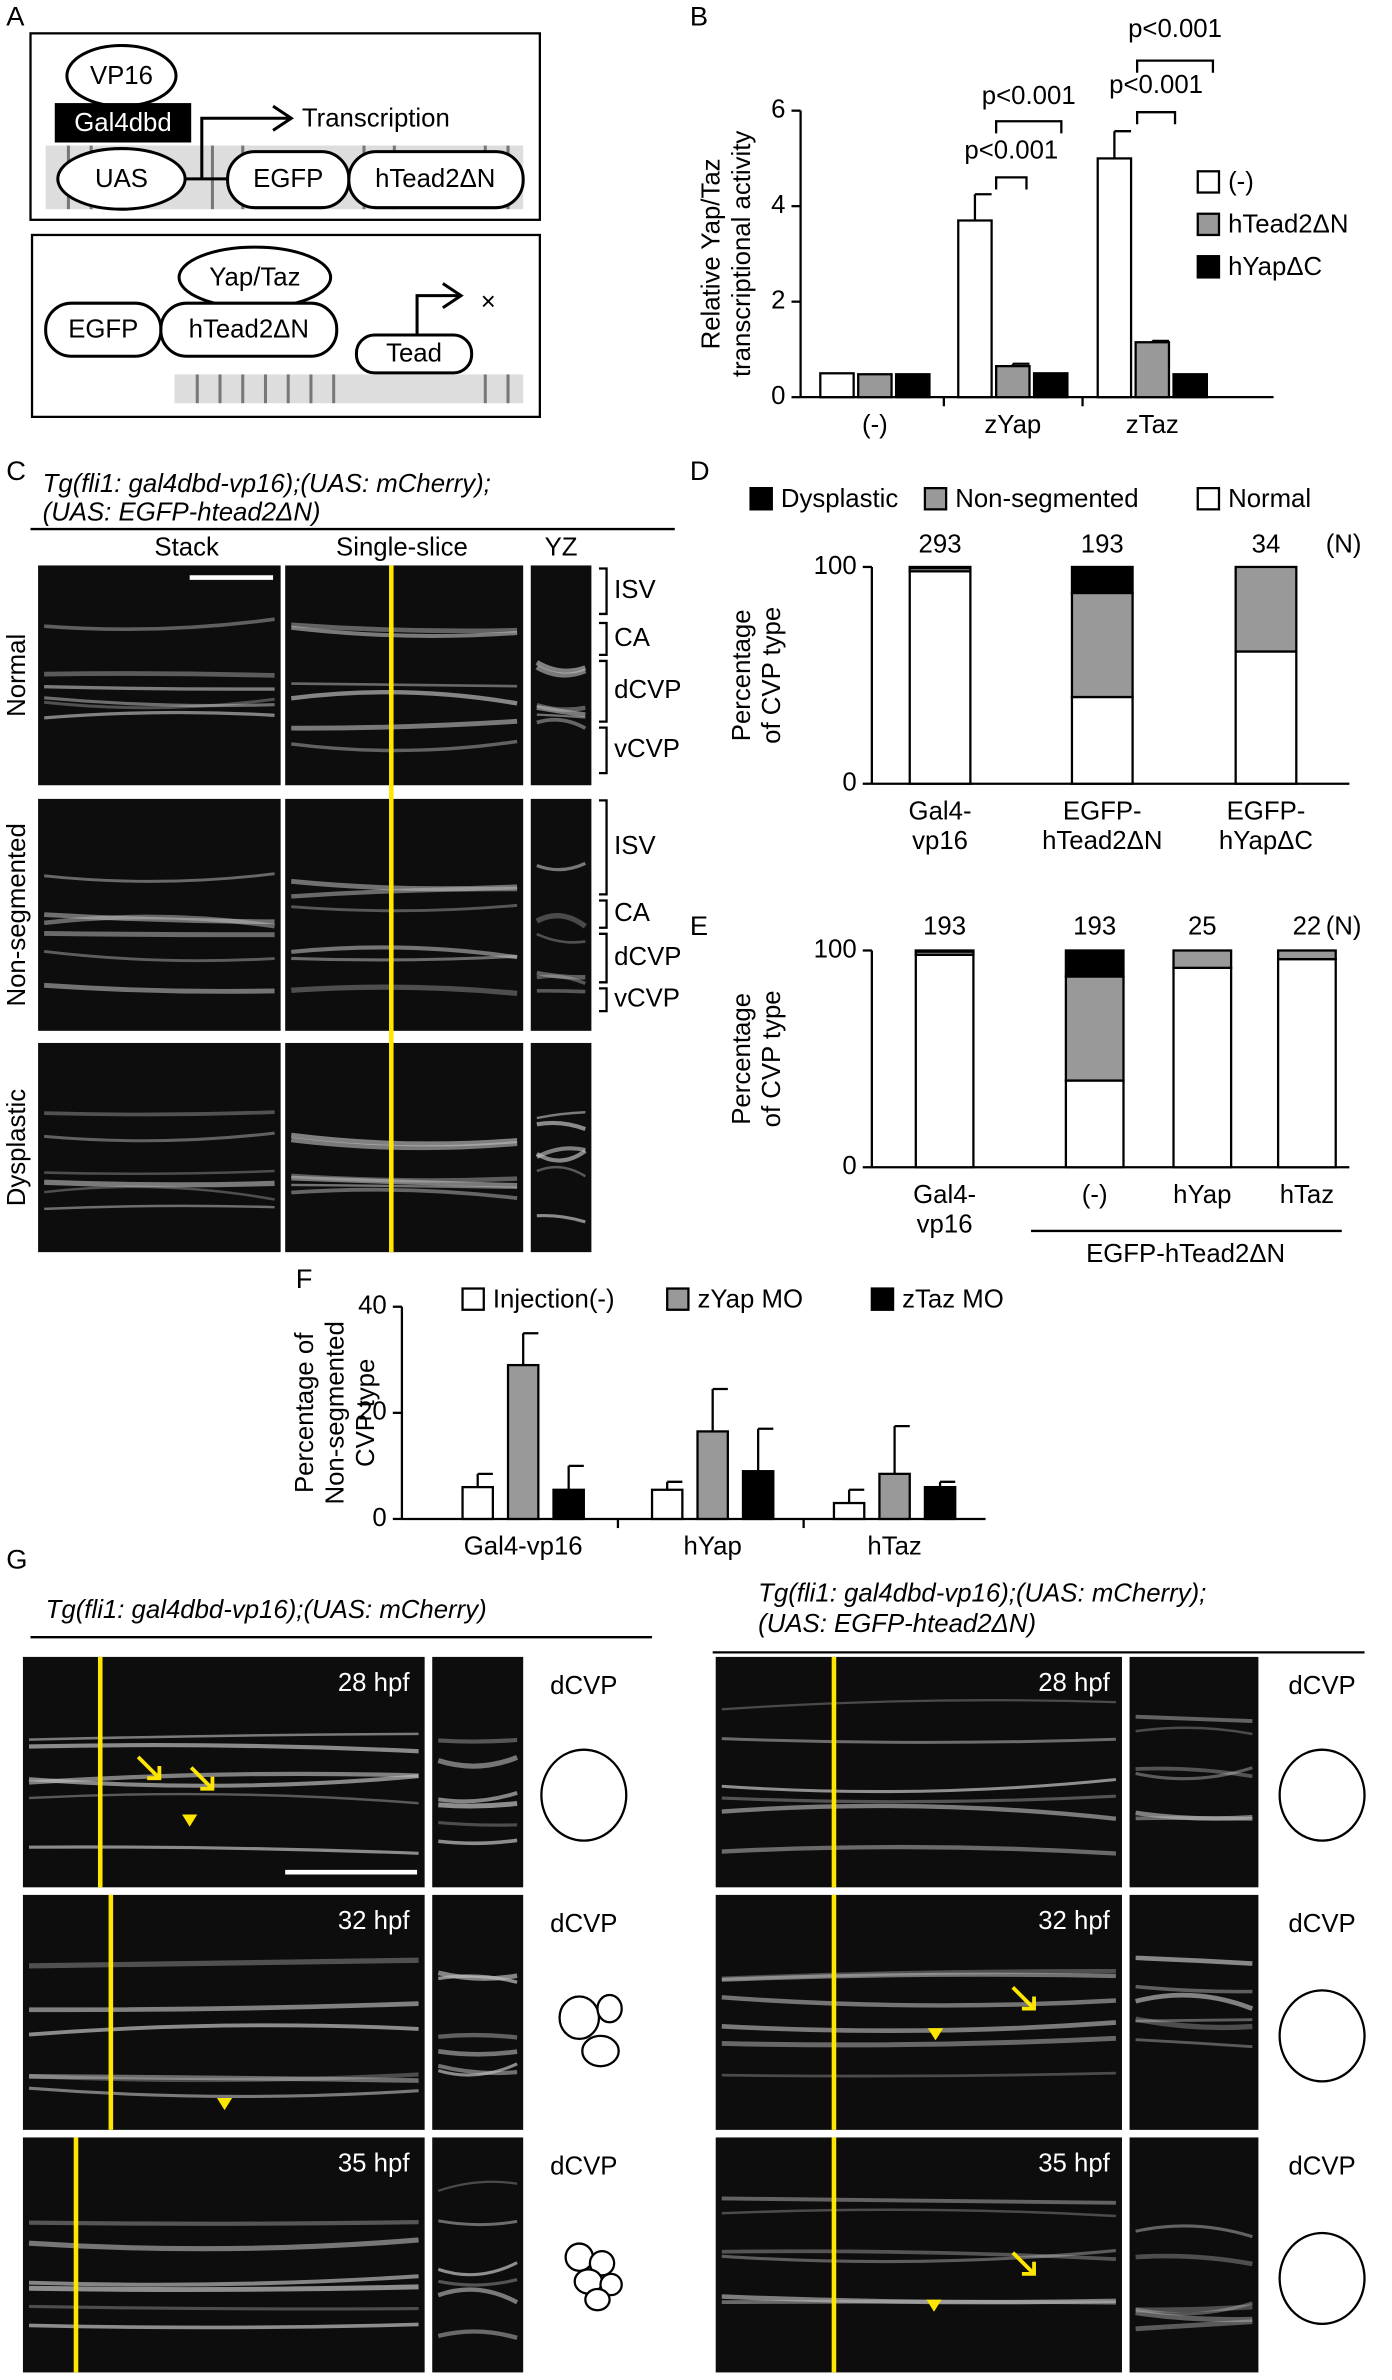 The height and width of the screenshot is (2380, 1392). Describe the element at coordinates (647, 749) in the screenshot. I see `region-label: vCVP` at that location.